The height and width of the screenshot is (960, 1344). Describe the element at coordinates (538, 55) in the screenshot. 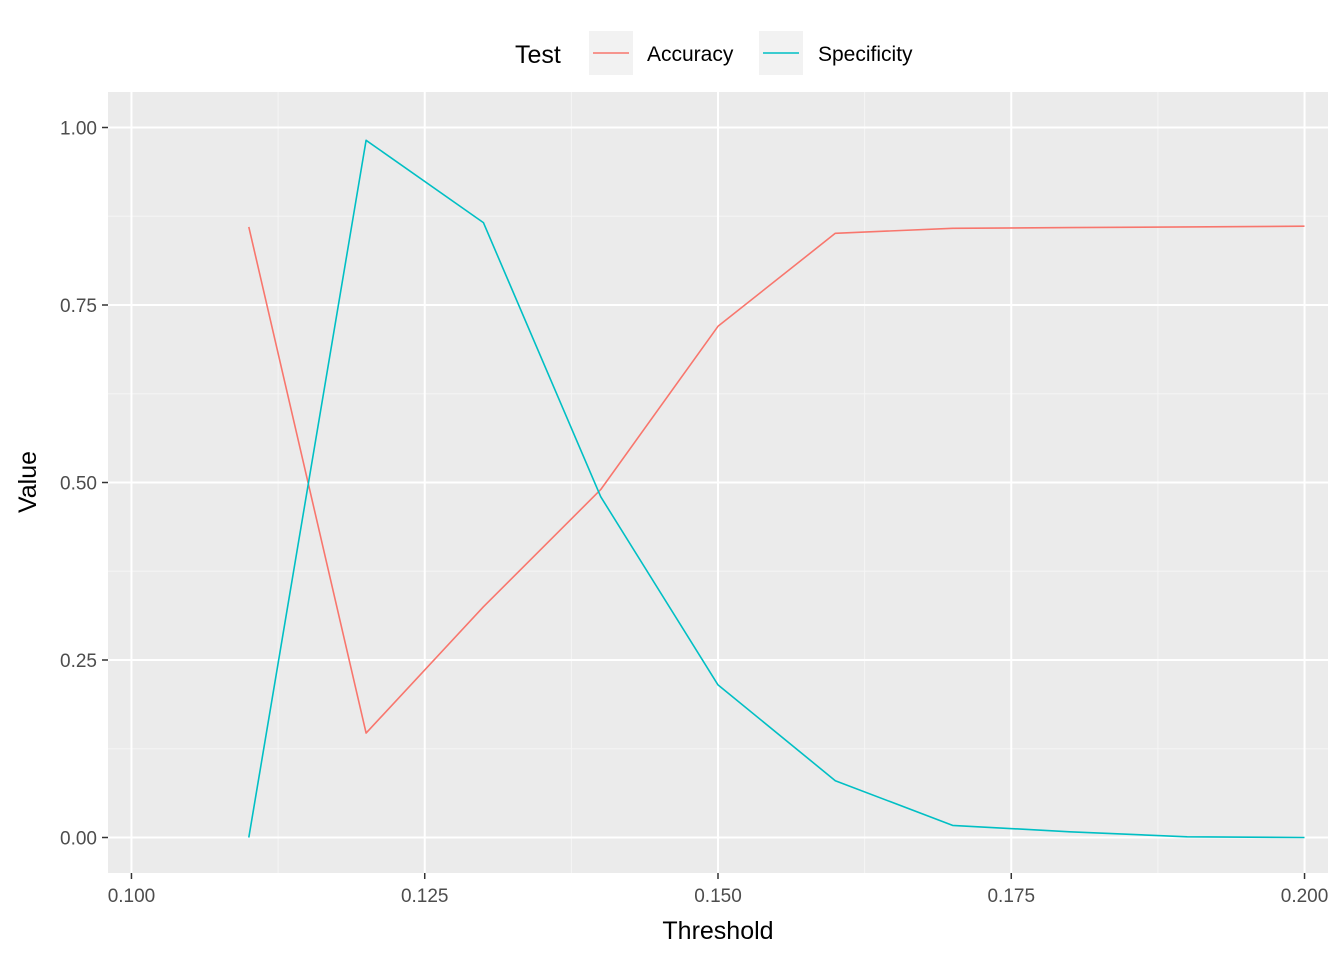

I see `legend-title: Test` at that location.